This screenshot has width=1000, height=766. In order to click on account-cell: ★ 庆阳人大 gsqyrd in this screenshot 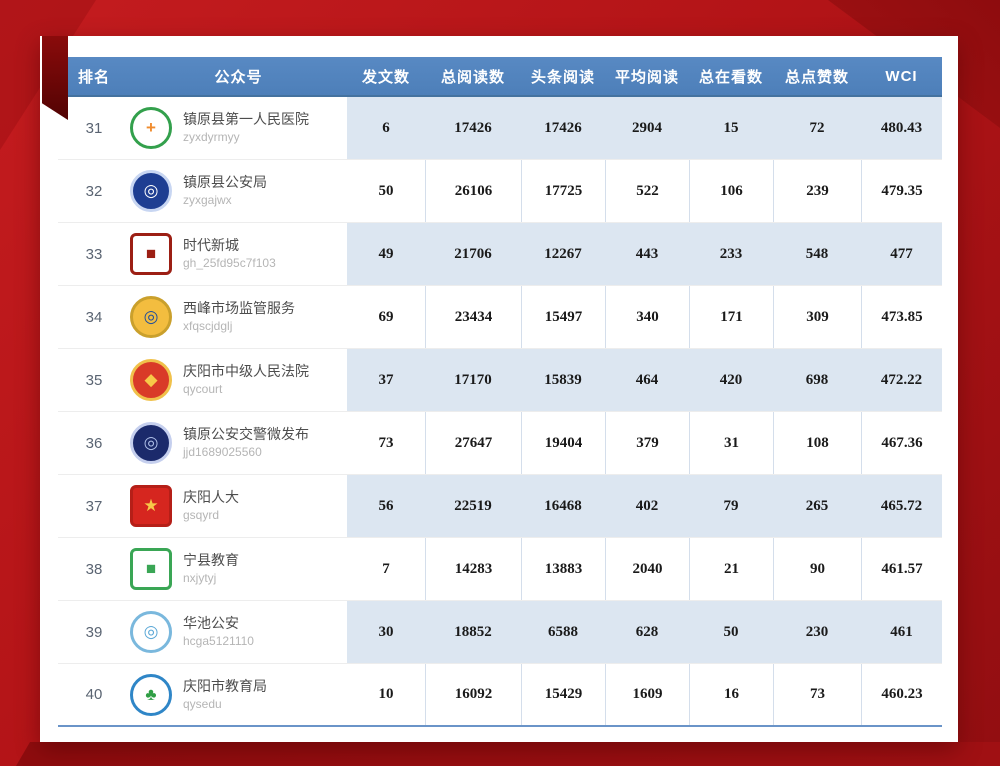, I will do `click(238, 506)`.